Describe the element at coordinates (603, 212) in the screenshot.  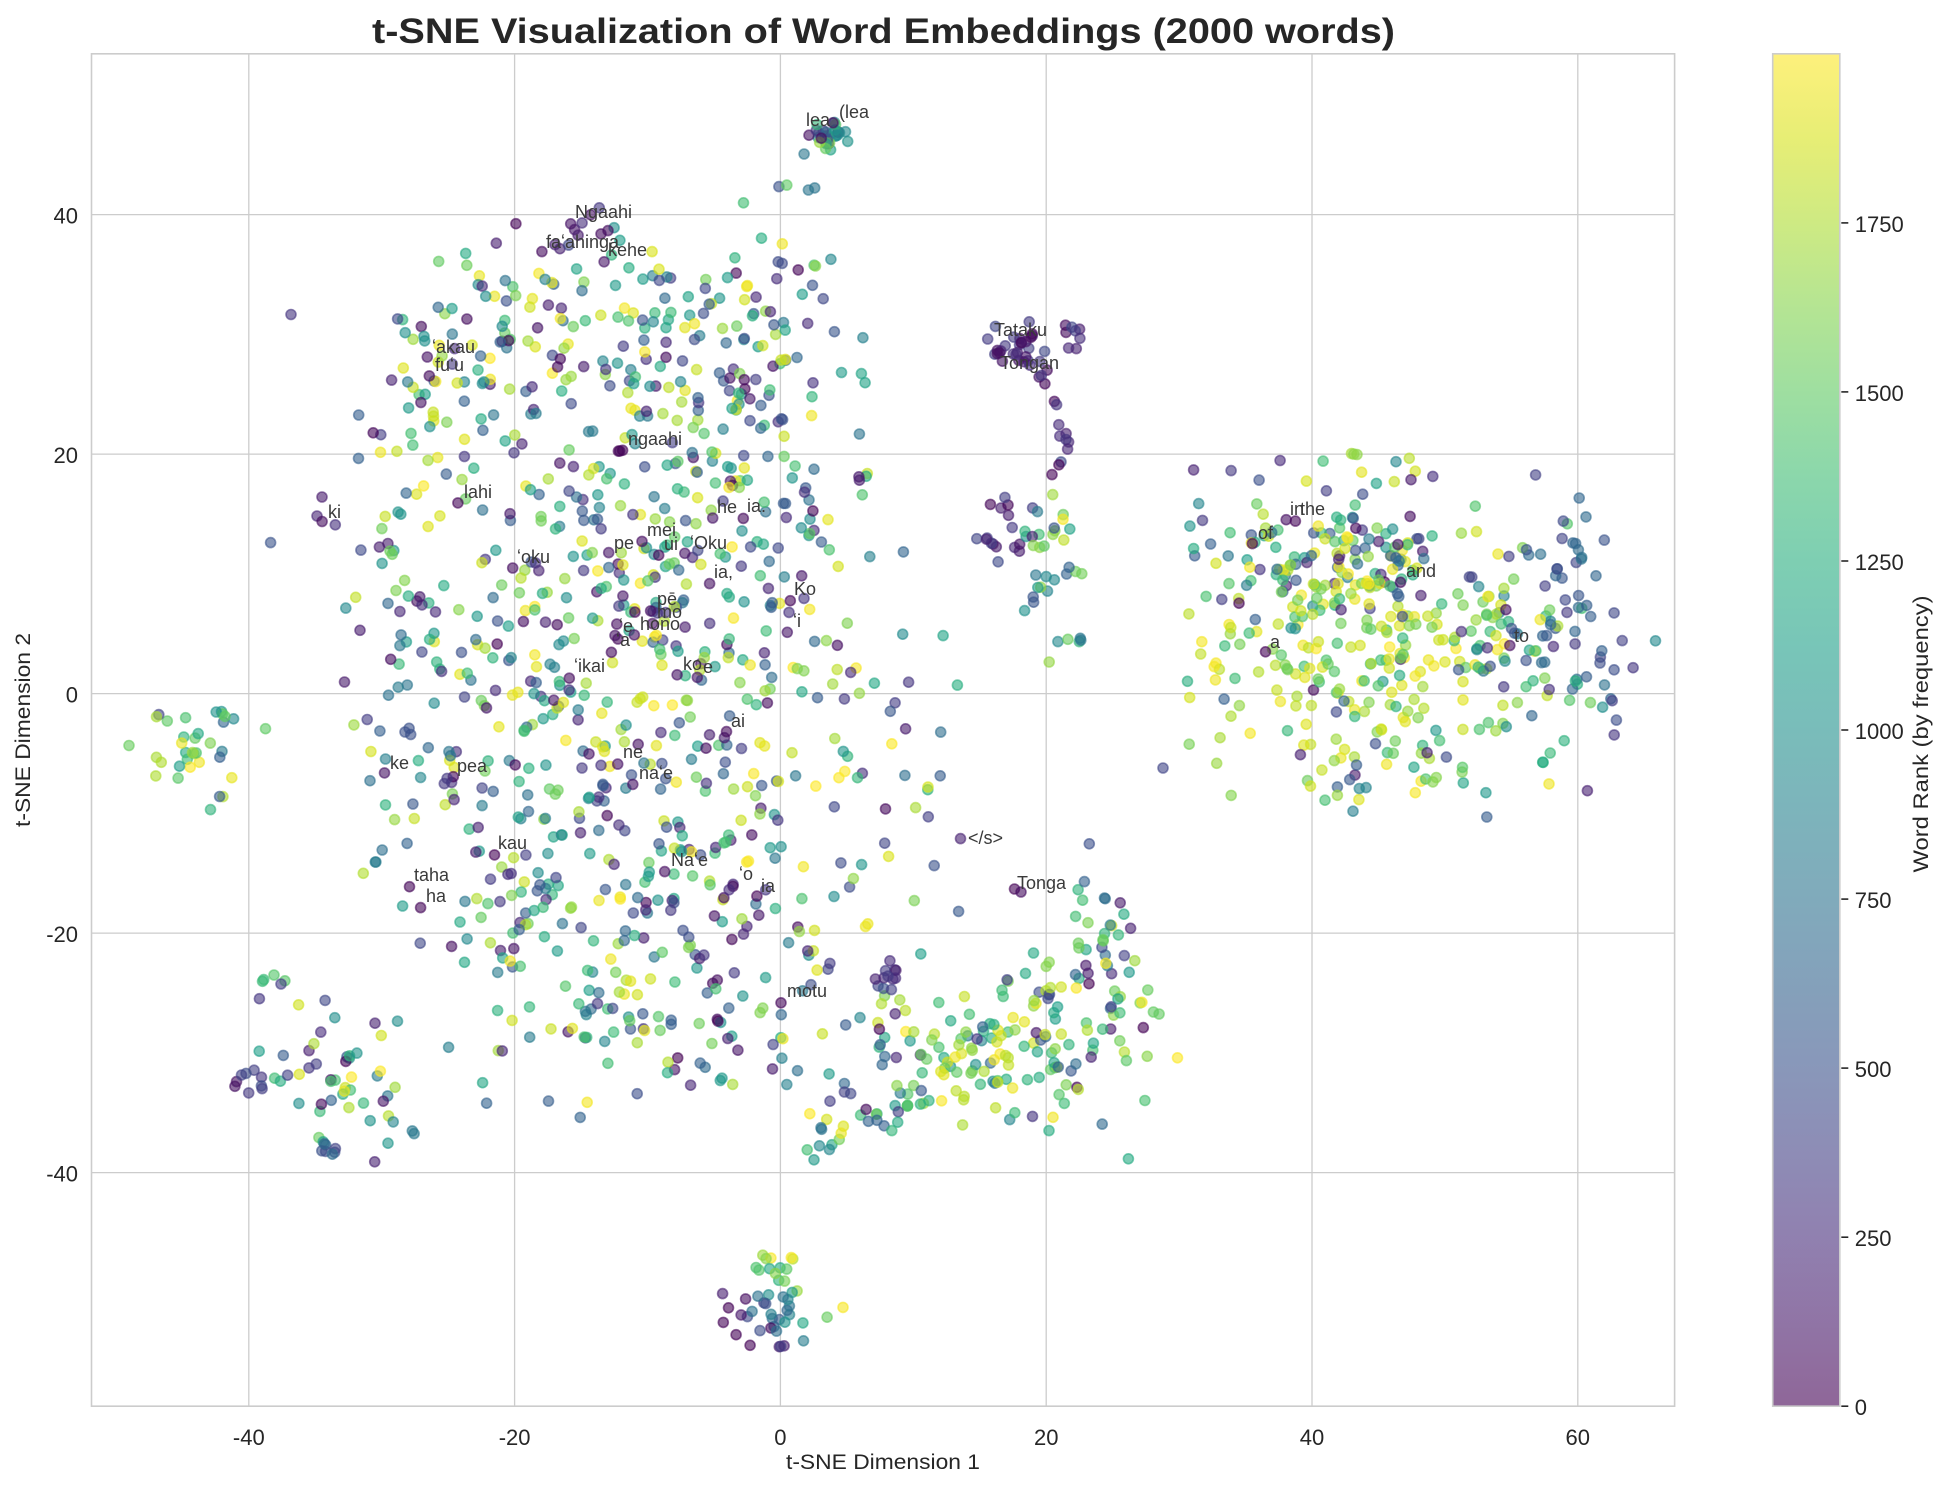
I see `svg-text: Ngaahi` at that location.